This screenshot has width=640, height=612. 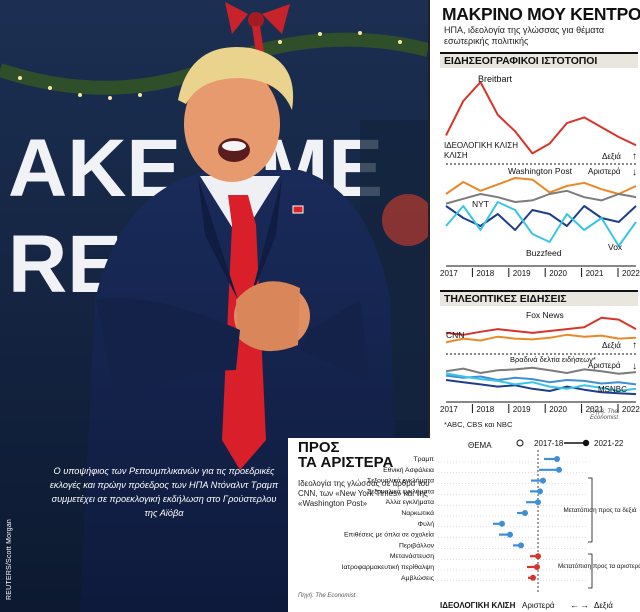 What do you see at coordinates (410, 502) in the screenshot?
I see `dot-row-label-4: Άλλα εγκλήματα` at bounding box center [410, 502].